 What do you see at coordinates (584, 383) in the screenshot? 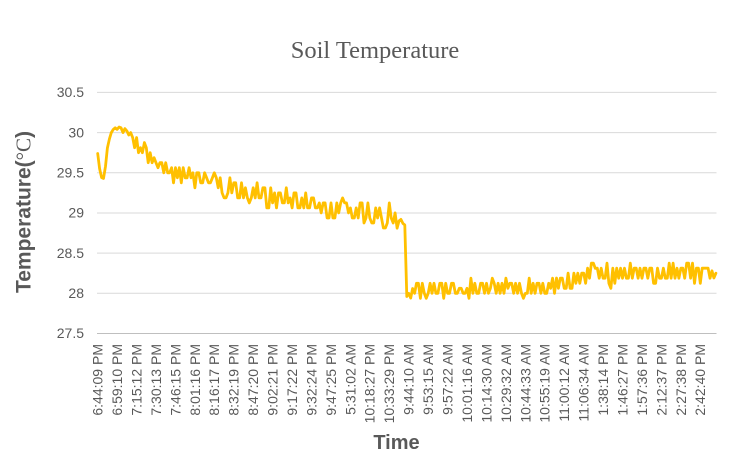
I see `svg-text: 11:06:34 AM` at bounding box center [584, 383].